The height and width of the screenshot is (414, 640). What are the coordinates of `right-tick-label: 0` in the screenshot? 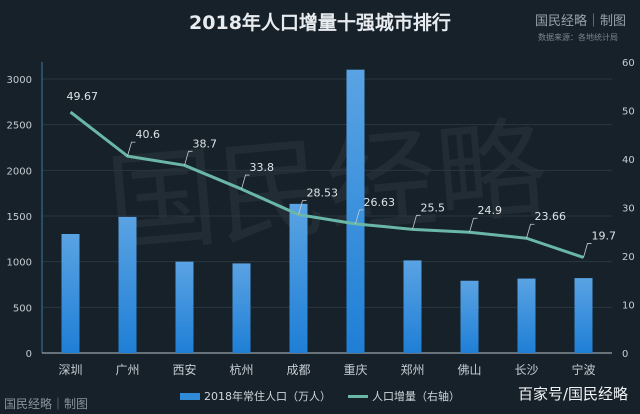 It's located at (625, 354).